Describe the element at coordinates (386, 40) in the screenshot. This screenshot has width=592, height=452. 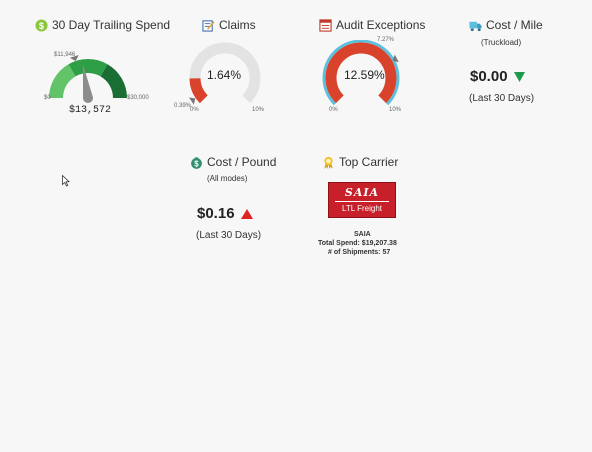
I see `audit-target-label: 7.27%` at that location.